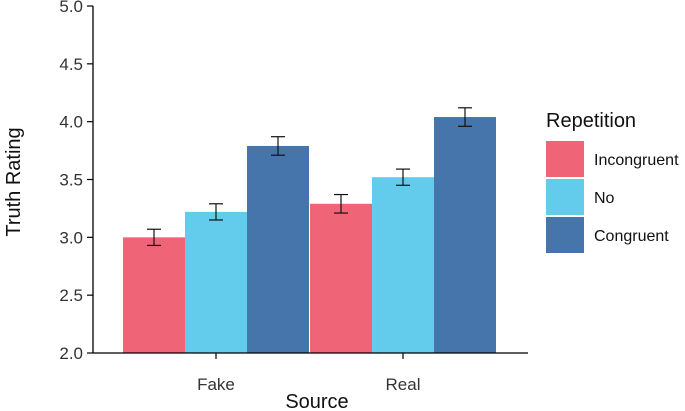 The width and height of the screenshot is (685, 411). Describe the element at coordinates (71, 237) in the screenshot. I see `y-tick-label: 3.0` at that location.